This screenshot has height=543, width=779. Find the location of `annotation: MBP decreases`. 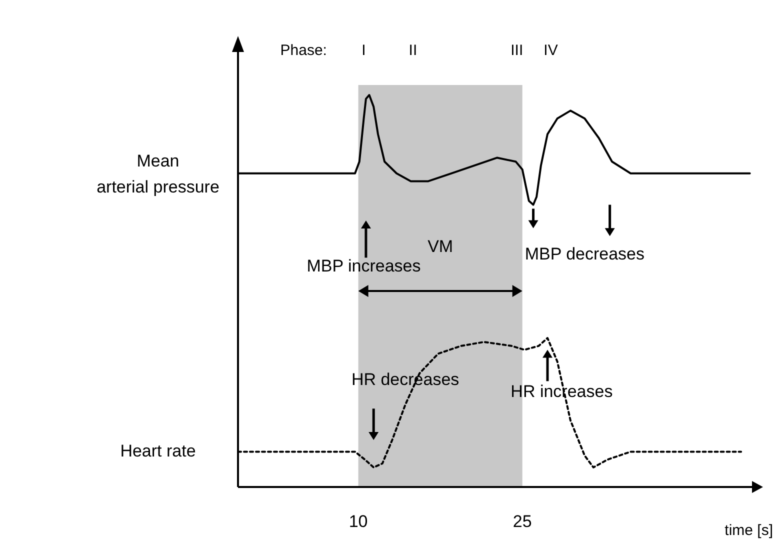

annotation: MBP decreases is located at coordinates (584, 254).